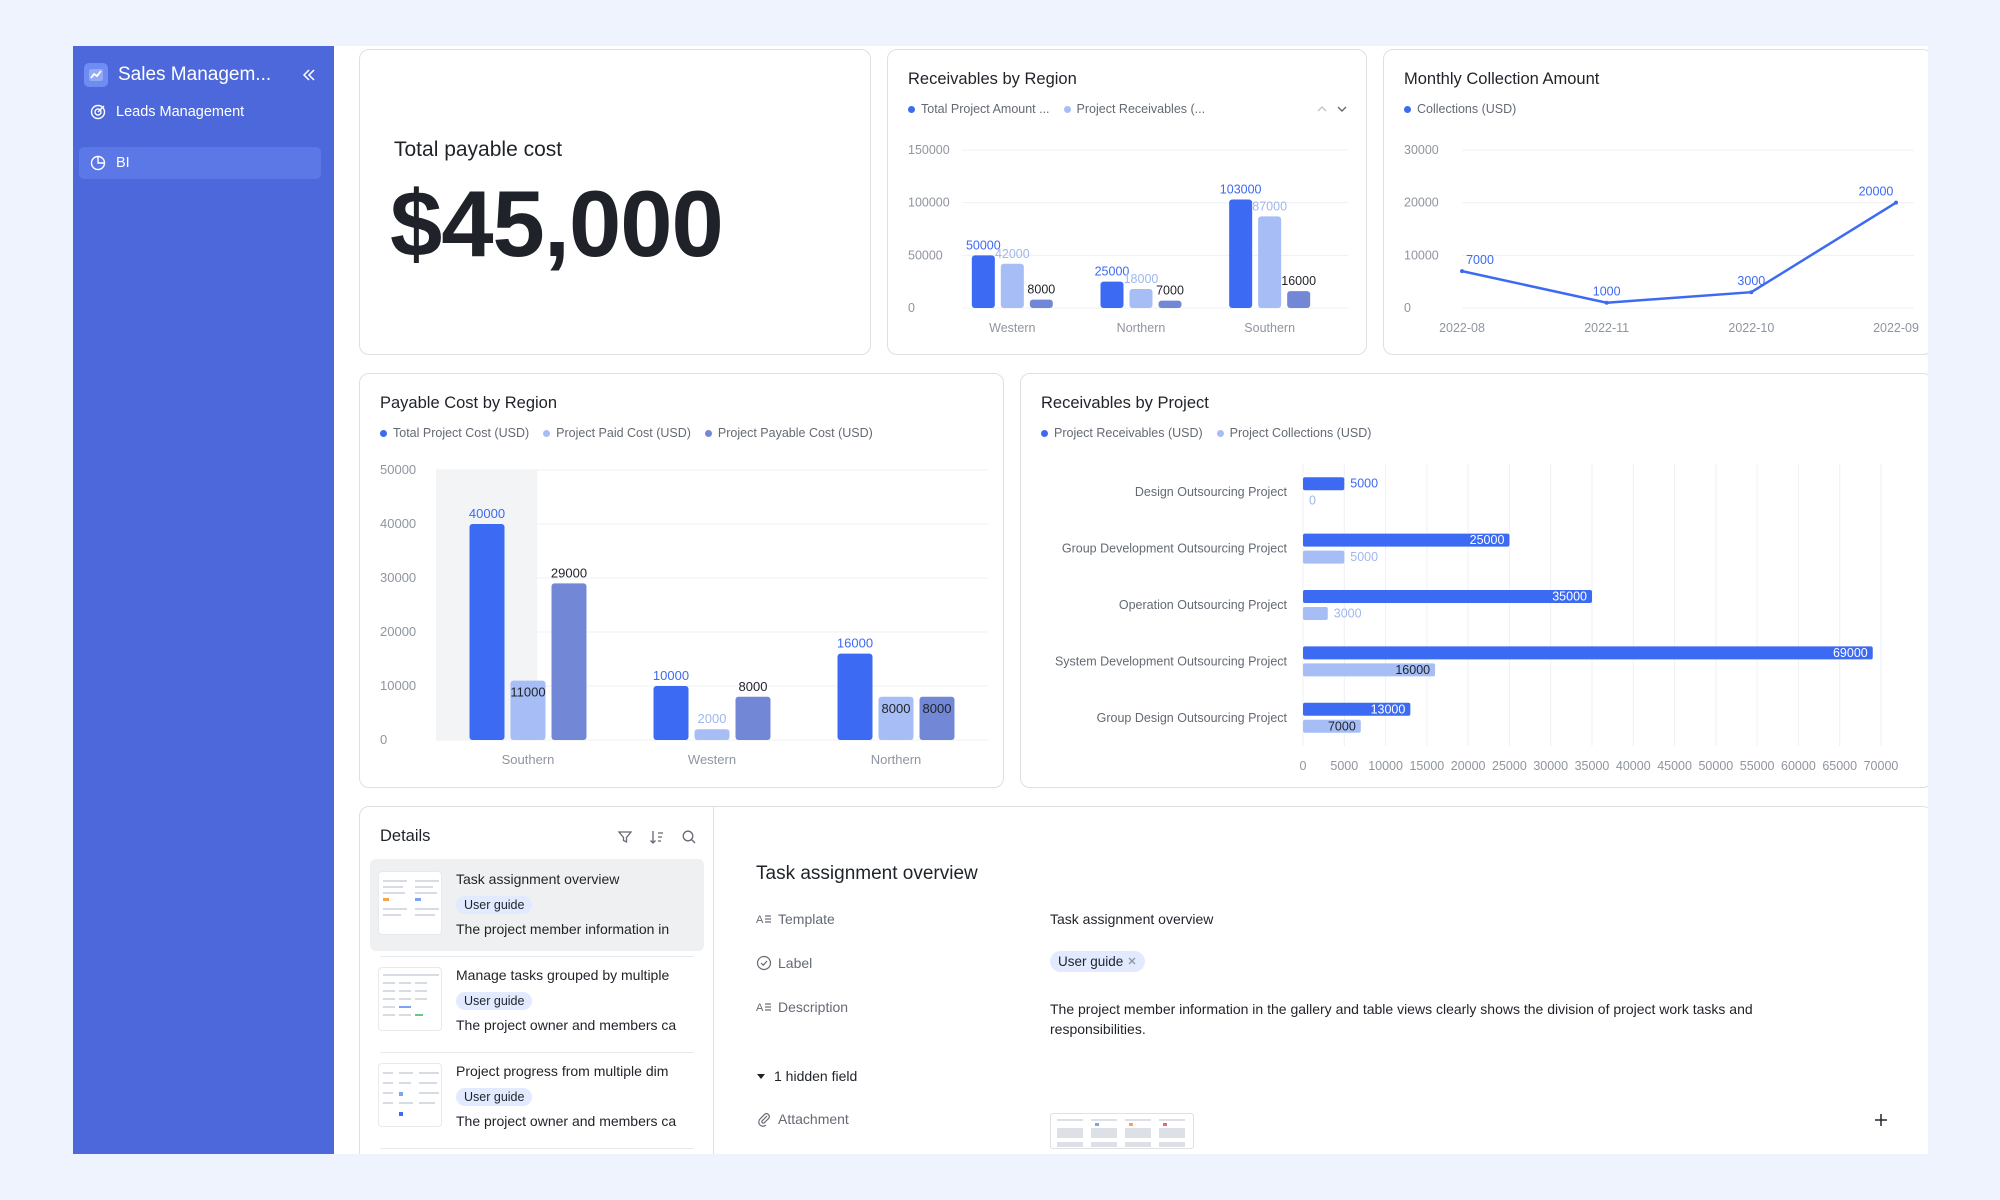  Describe the element at coordinates (760, 1008) in the screenshot. I see `svg-text: A` at that location.